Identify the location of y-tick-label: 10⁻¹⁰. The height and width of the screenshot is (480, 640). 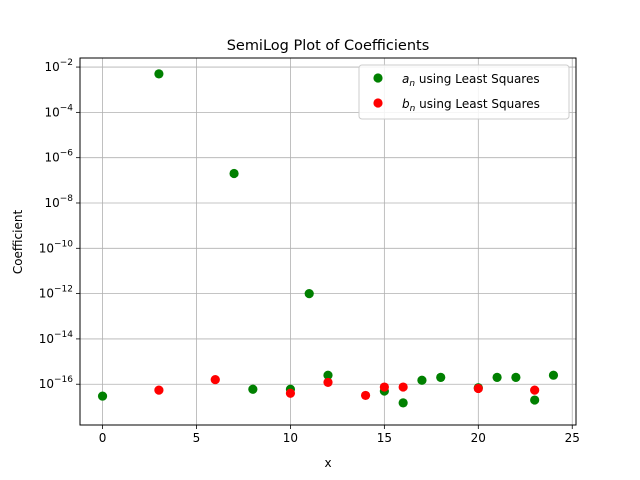
(56, 247).